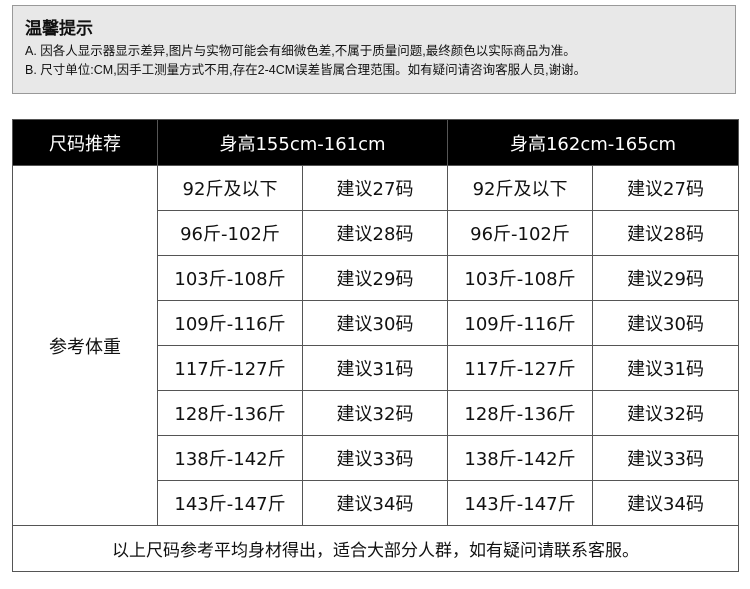 The image size is (750, 589). I want to click on notice-title: 温馨提示, so click(59, 29).